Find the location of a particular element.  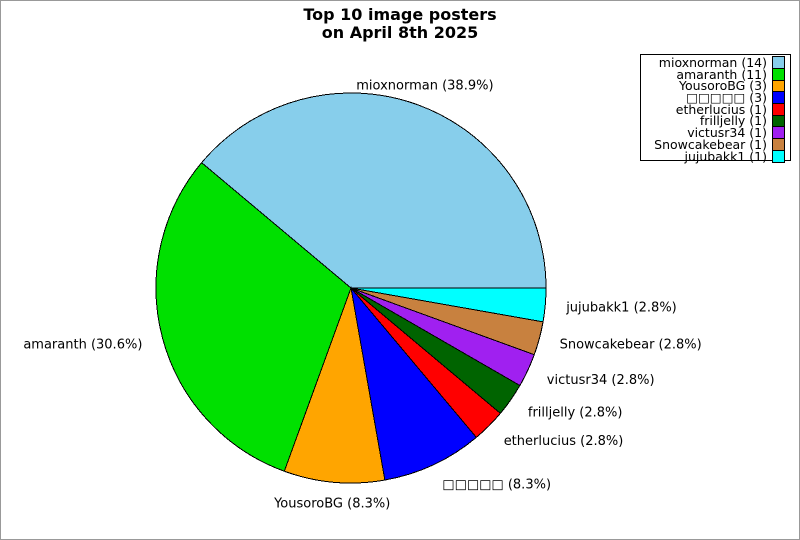

legend-entry-frilljelly: frilljelly (1) is located at coordinates (714, 121).